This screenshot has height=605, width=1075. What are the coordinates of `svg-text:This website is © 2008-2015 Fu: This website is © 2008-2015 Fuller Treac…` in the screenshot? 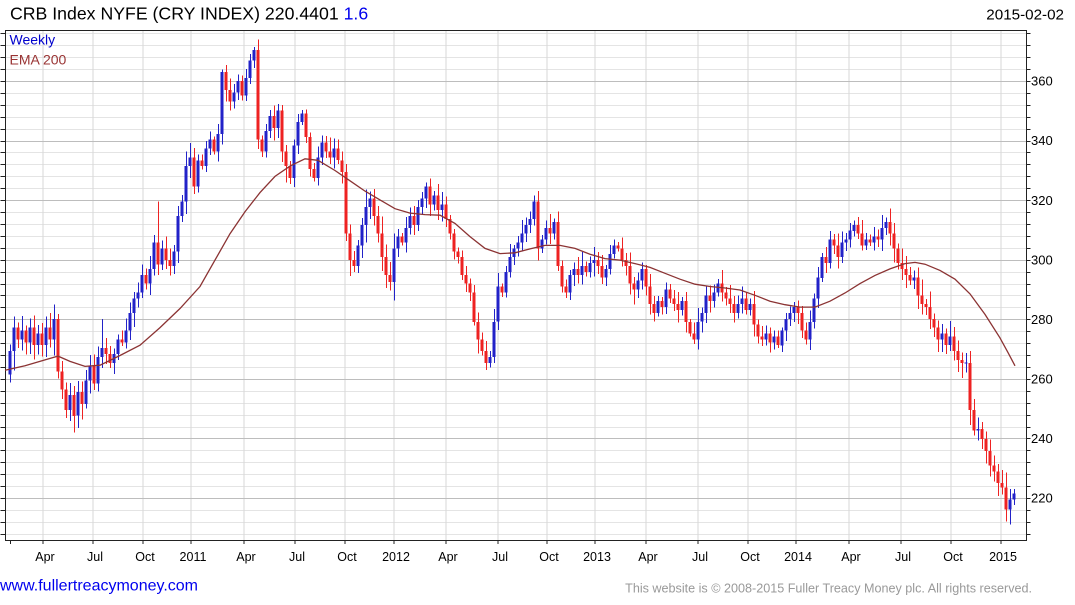 It's located at (828, 589).